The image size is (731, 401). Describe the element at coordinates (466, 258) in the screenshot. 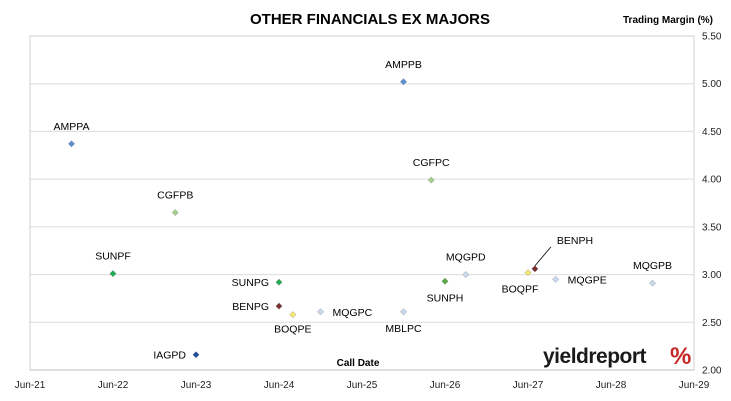

I see `label-mqgpd: MQGPD` at that location.